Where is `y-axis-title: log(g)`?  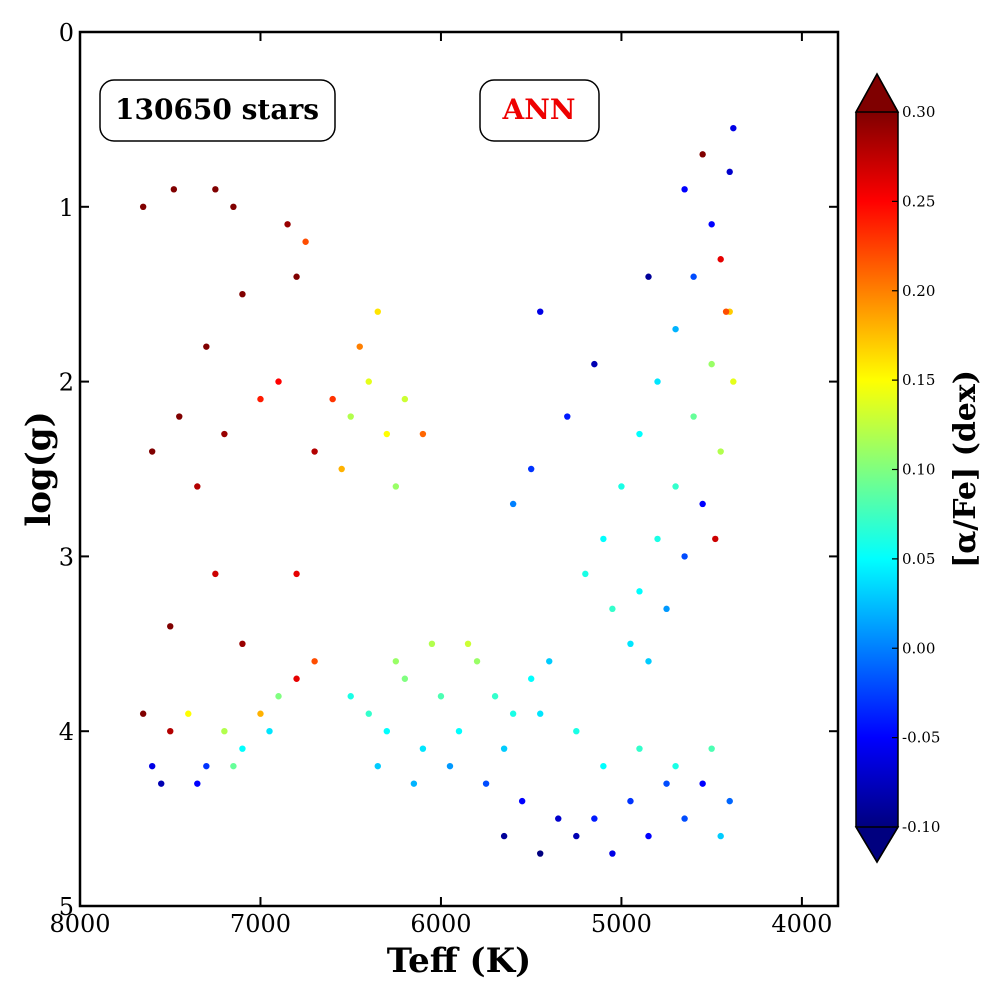
y-axis-title: log(g) is located at coordinates (39, 468).